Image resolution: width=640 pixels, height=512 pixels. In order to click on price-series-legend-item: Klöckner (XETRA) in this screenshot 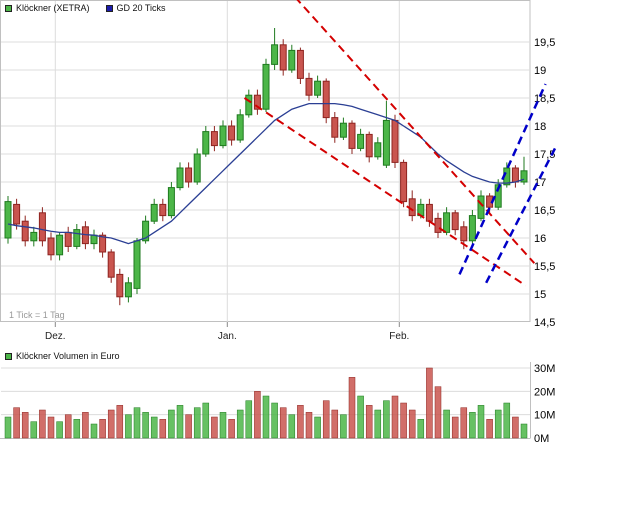, I will do `click(47, 8)`.